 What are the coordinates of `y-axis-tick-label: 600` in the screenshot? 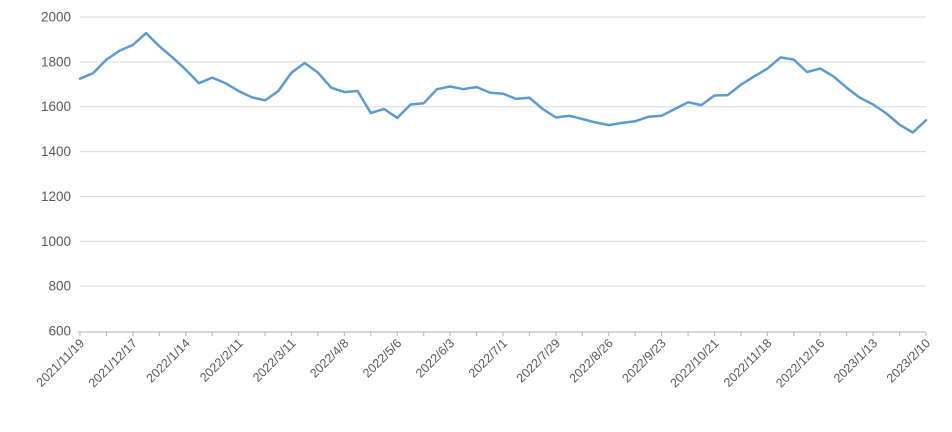 It's located at (59, 331).